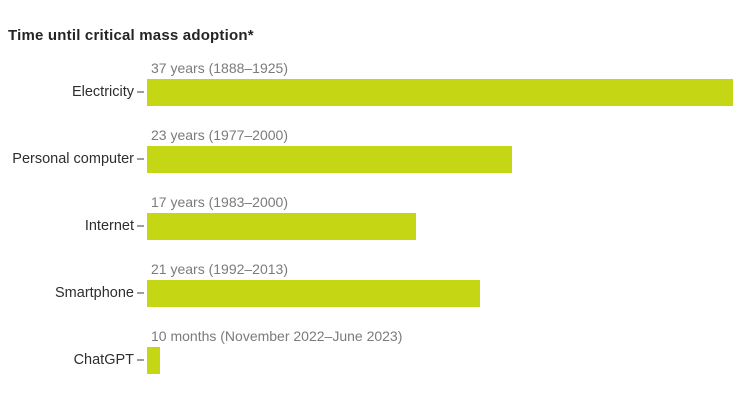  Describe the element at coordinates (73, 159) in the screenshot. I see `category-label: Personal computer` at that location.